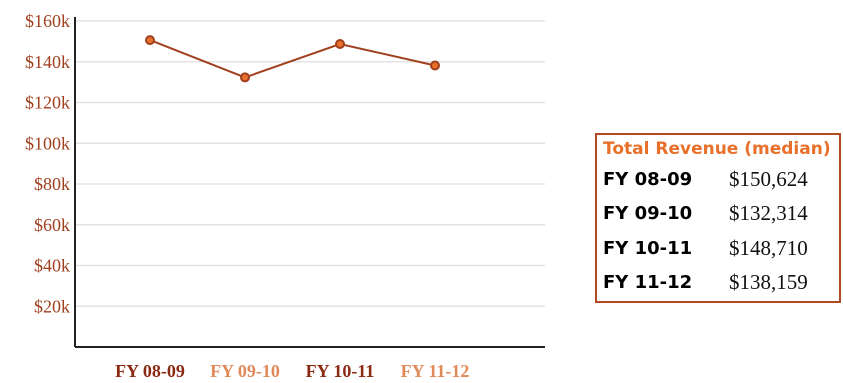 This screenshot has height=383, width=843. Describe the element at coordinates (648, 248) in the screenshot. I see `row-label: FY 10-11` at that location.